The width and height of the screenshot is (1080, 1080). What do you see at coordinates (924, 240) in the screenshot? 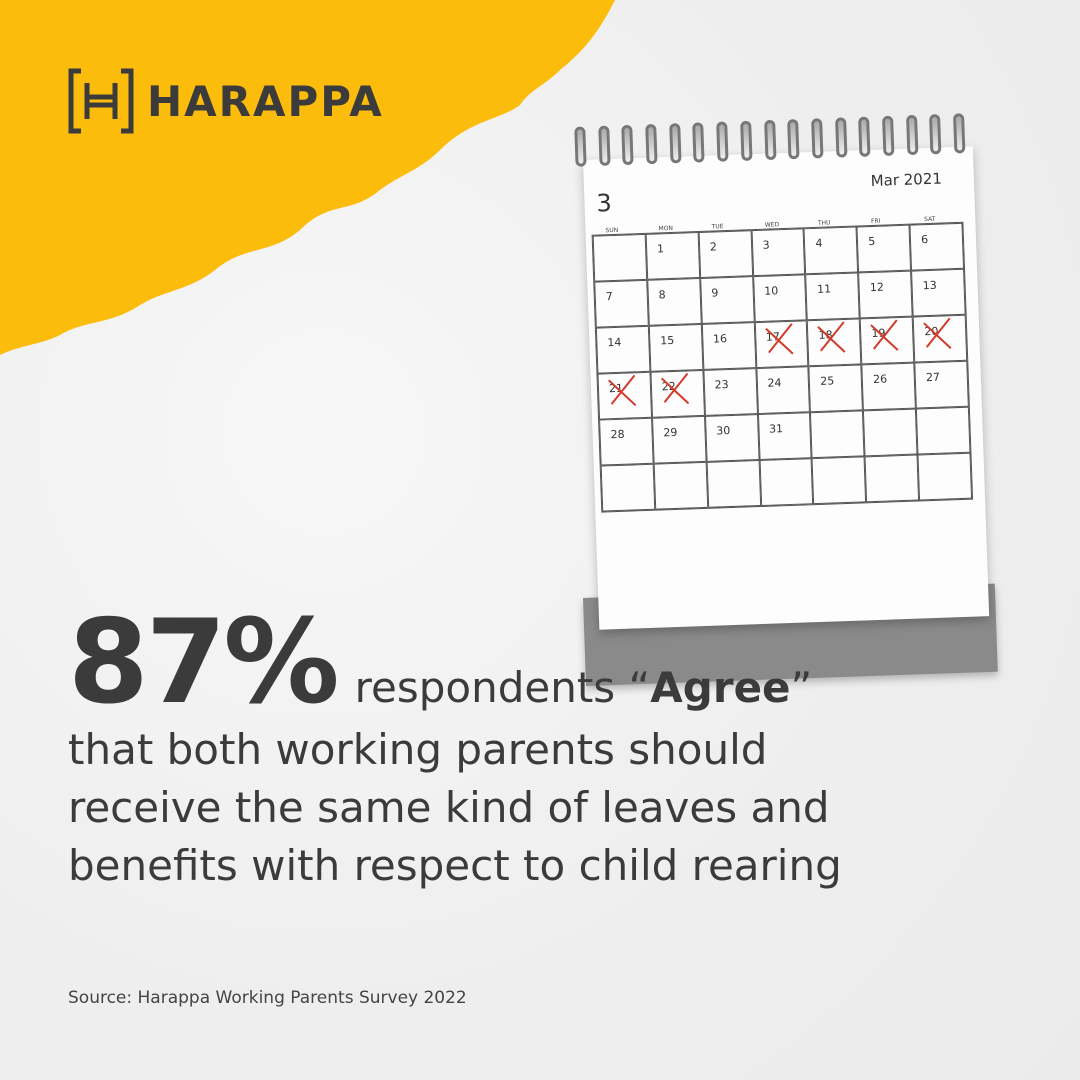
I see `calendar-day-number: 6` at bounding box center [924, 240].